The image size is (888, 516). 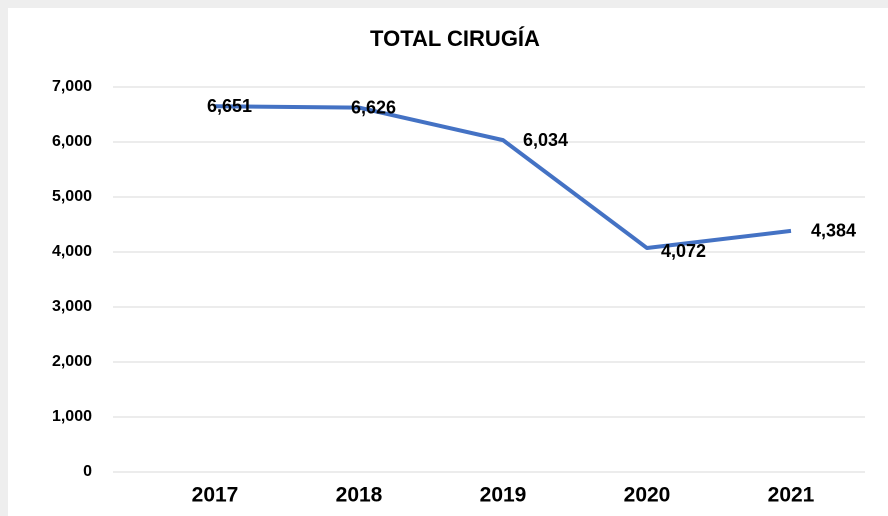 What do you see at coordinates (503, 495) in the screenshot?
I see `x-tick-label: 2019` at bounding box center [503, 495].